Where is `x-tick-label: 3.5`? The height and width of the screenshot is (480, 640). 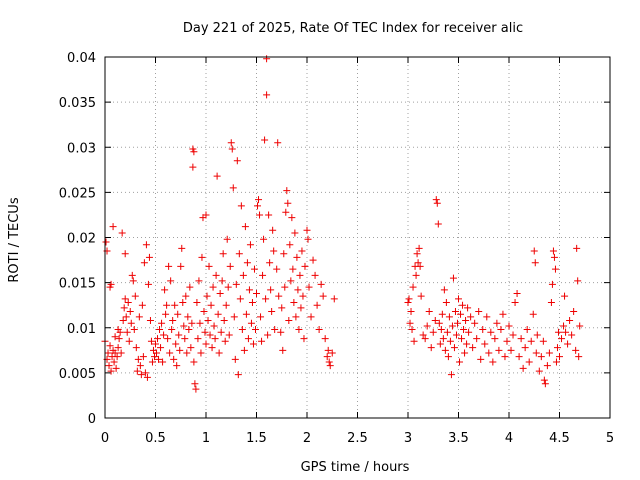
x-tick-label: 3.5 is located at coordinates (458, 438).